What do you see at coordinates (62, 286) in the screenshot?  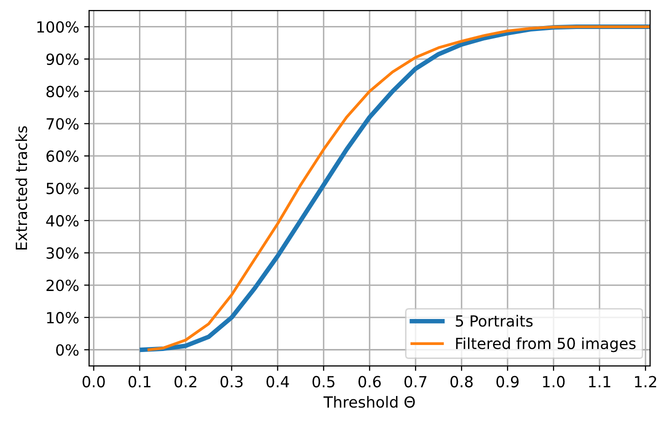 I see `y-tick-label: 20%` at bounding box center [62, 286].